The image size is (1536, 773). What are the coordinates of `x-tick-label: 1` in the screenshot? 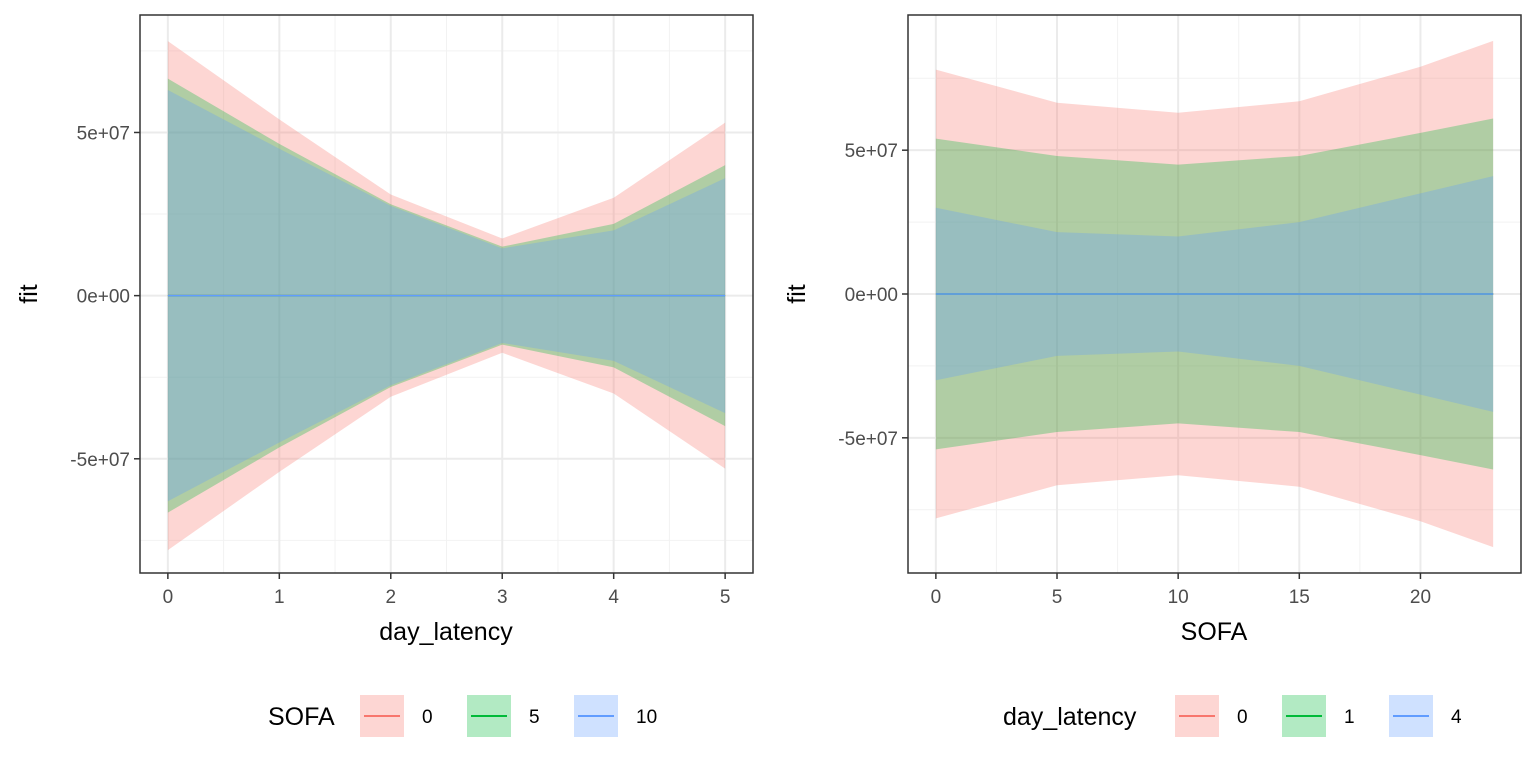 It's located at (279, 597).